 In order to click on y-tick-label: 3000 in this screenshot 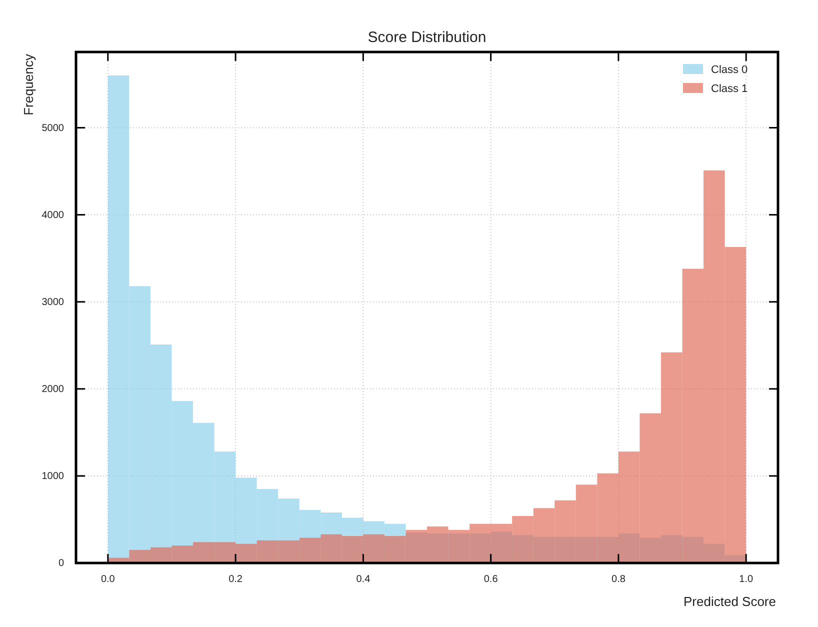, I will do `click(53, 302)`.